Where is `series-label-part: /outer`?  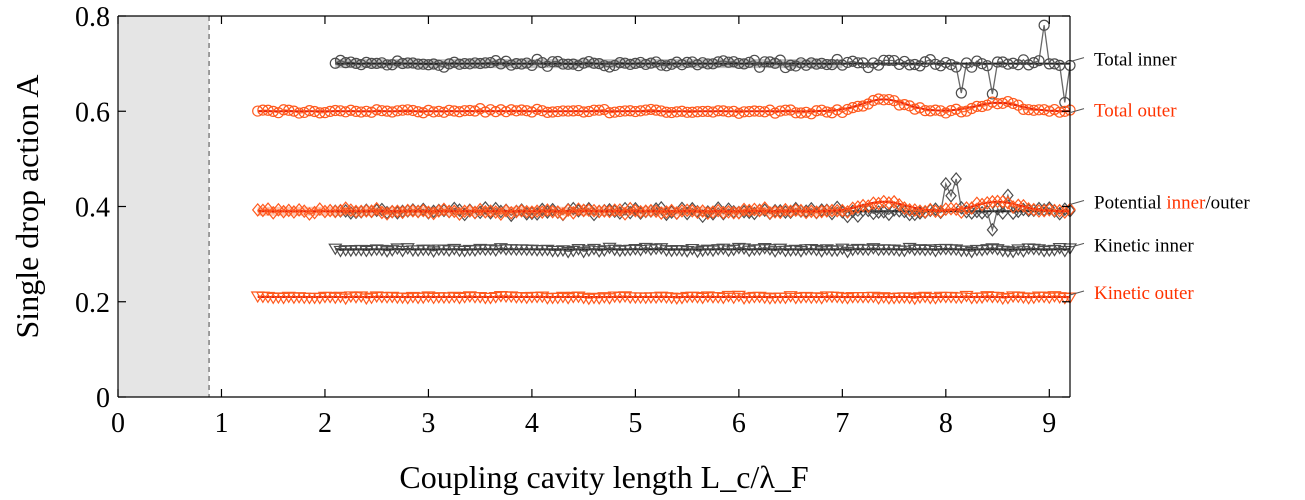 series-label-part: /outer is located at coordinates (1227, 203).